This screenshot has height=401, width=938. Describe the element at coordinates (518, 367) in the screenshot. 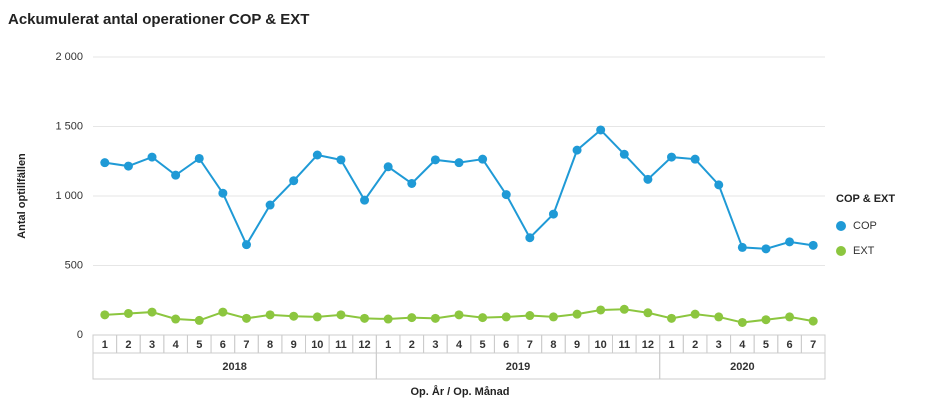

I see `group-label: 2019` at that location.